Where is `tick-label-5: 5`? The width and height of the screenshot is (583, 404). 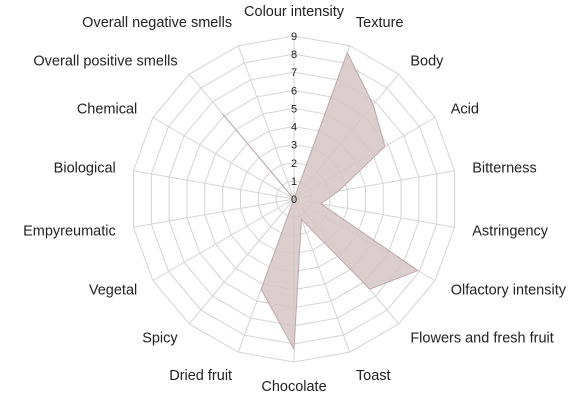
tick-label-5: 5 is located at coordinates (294, 109).